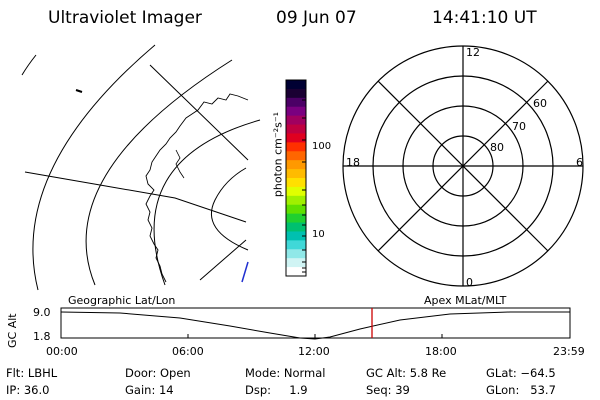 This screenshot has height=400, width=600. What do you see at coordinates (314, 351) in the screenshot?
I see `orbit-x-tick-2: 12:00` at bounding box center [314, 351].